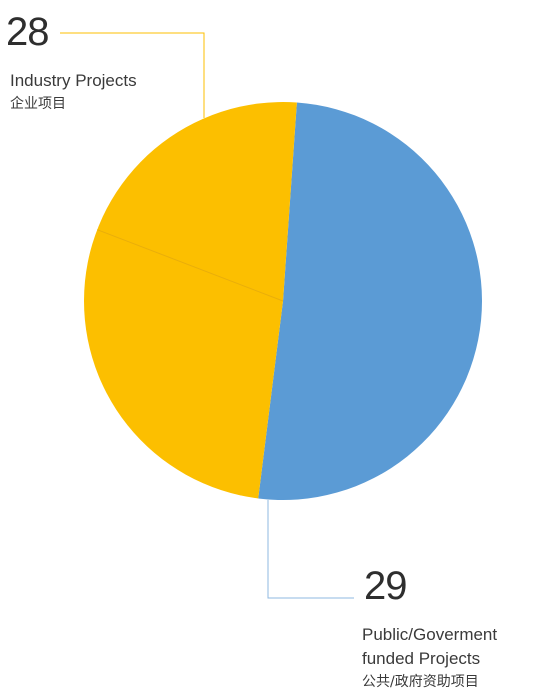 The height and width of the screenshot is (695, 547). I want to click on public-label-en-line1: Public/Goverment, so click(430, 634).